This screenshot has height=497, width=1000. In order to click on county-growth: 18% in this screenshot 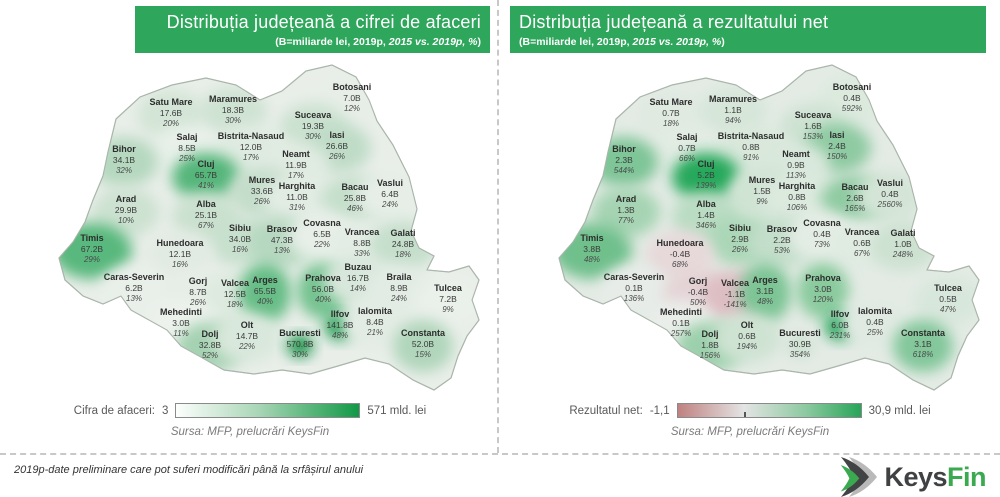, I will do `click(671, 123)`.